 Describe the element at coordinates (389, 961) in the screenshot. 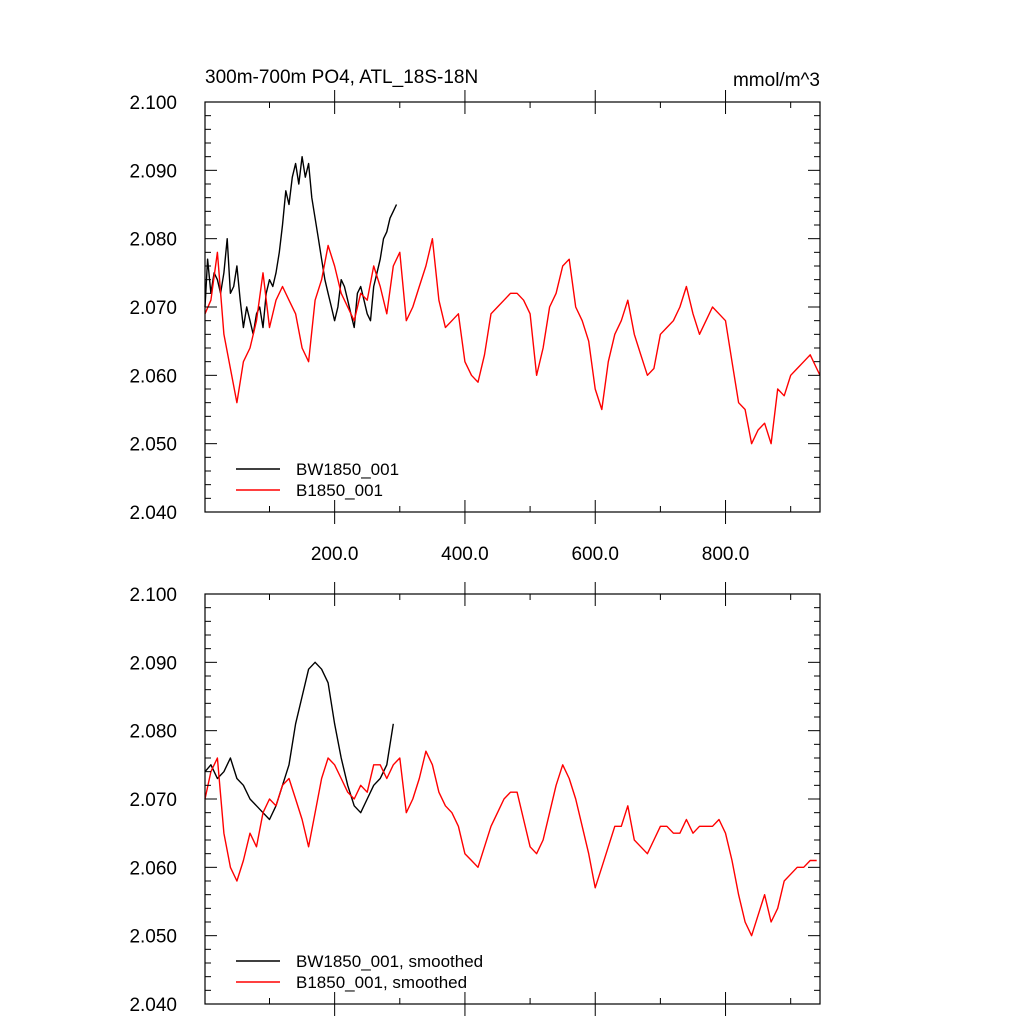

I see `legend-label: BW1850_001, smoothed` at that location.